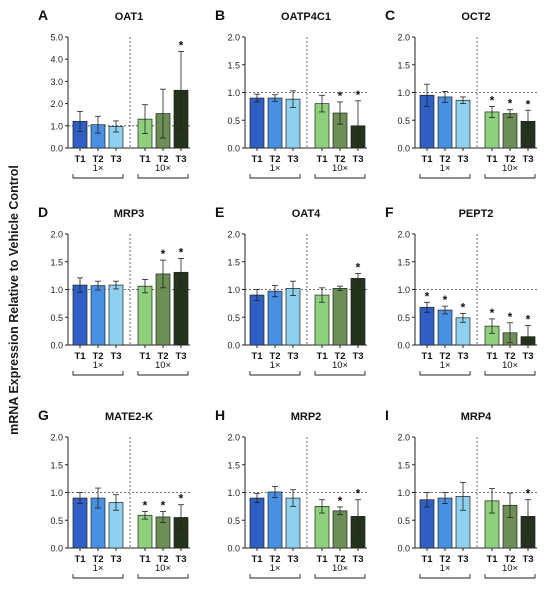  Describe the element at coordinates (220, 415) in the screenshot. I see `panel-letter: H` at that location.